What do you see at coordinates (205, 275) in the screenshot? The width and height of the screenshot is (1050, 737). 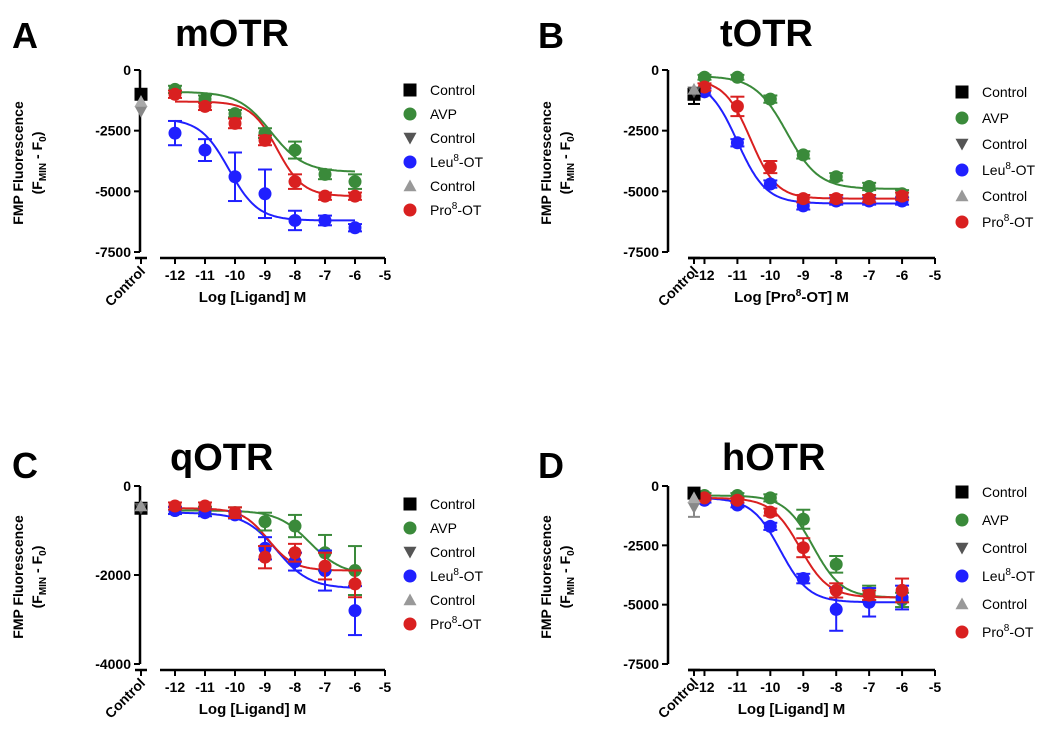 I see `x-tick-label: -11` at bounding box center [205, 275].